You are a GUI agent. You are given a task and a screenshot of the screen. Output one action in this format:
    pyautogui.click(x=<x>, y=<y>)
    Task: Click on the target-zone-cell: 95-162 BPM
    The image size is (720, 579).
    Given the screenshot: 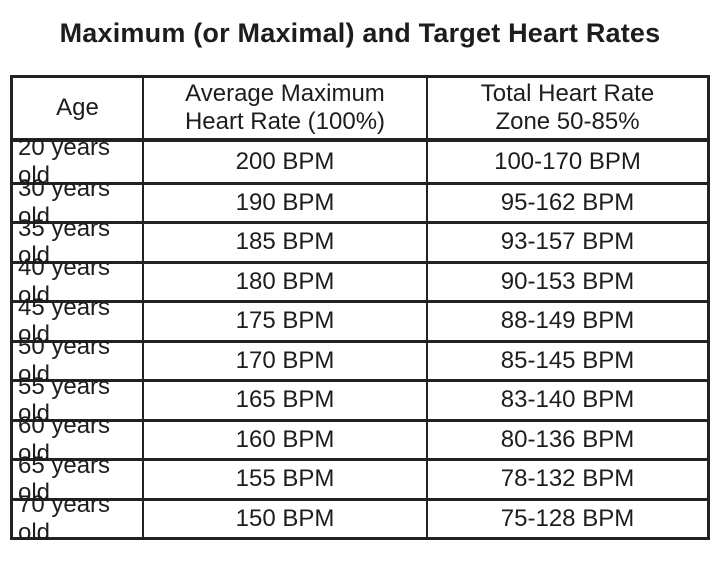 What is the action you would take?
    pyautogui.click(x=566, y=202)
    